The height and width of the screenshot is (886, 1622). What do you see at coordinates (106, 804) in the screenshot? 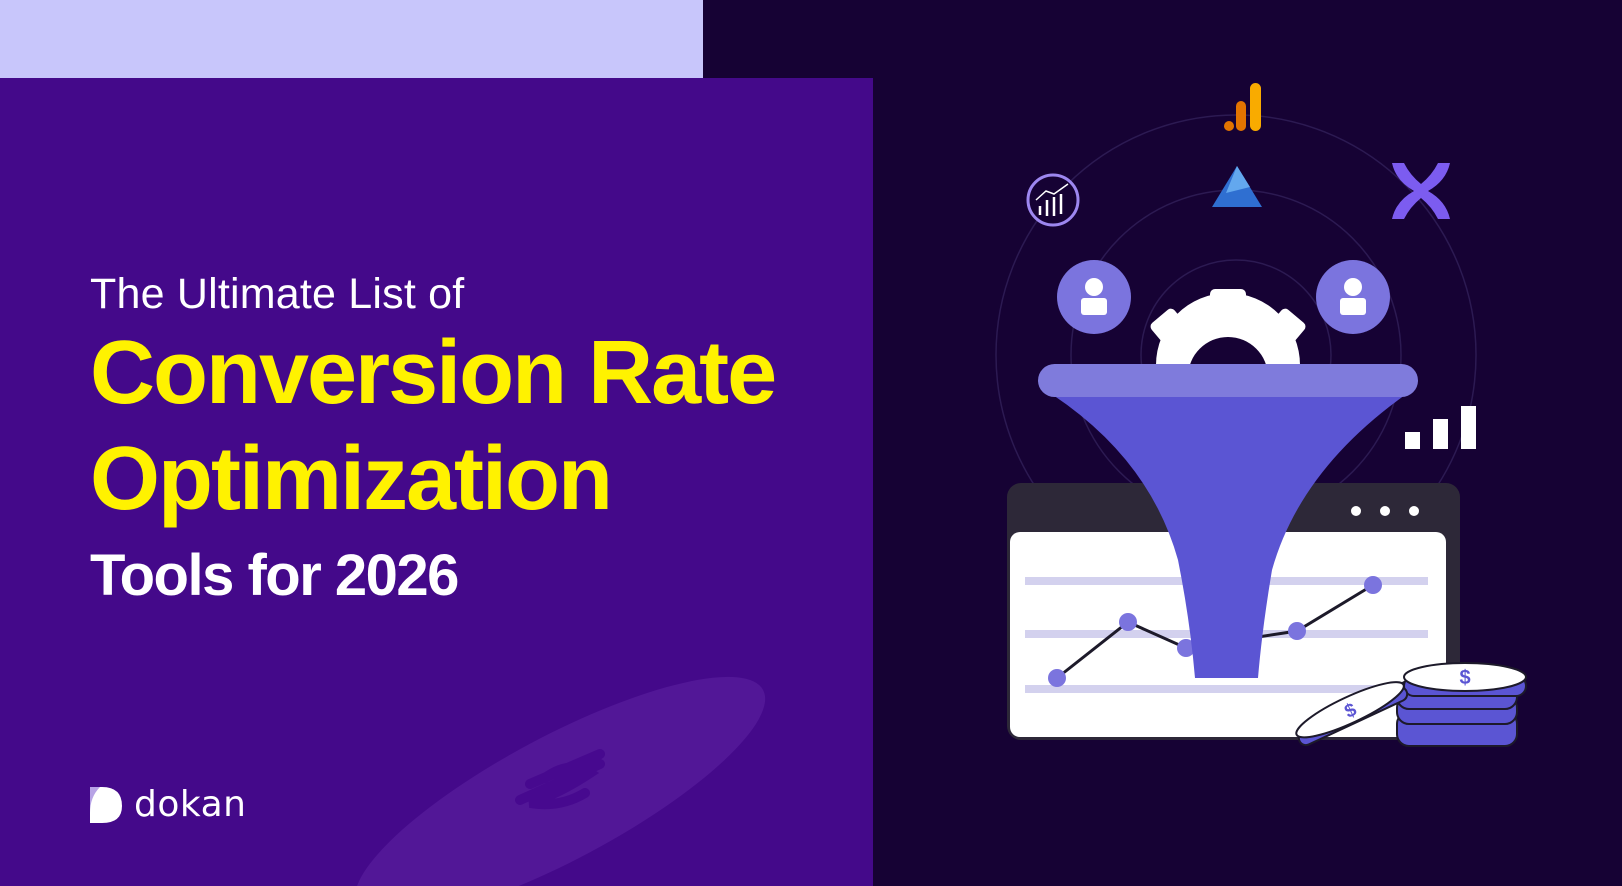
I see `dokan-logo-icon` at bounding box center [106, 804].